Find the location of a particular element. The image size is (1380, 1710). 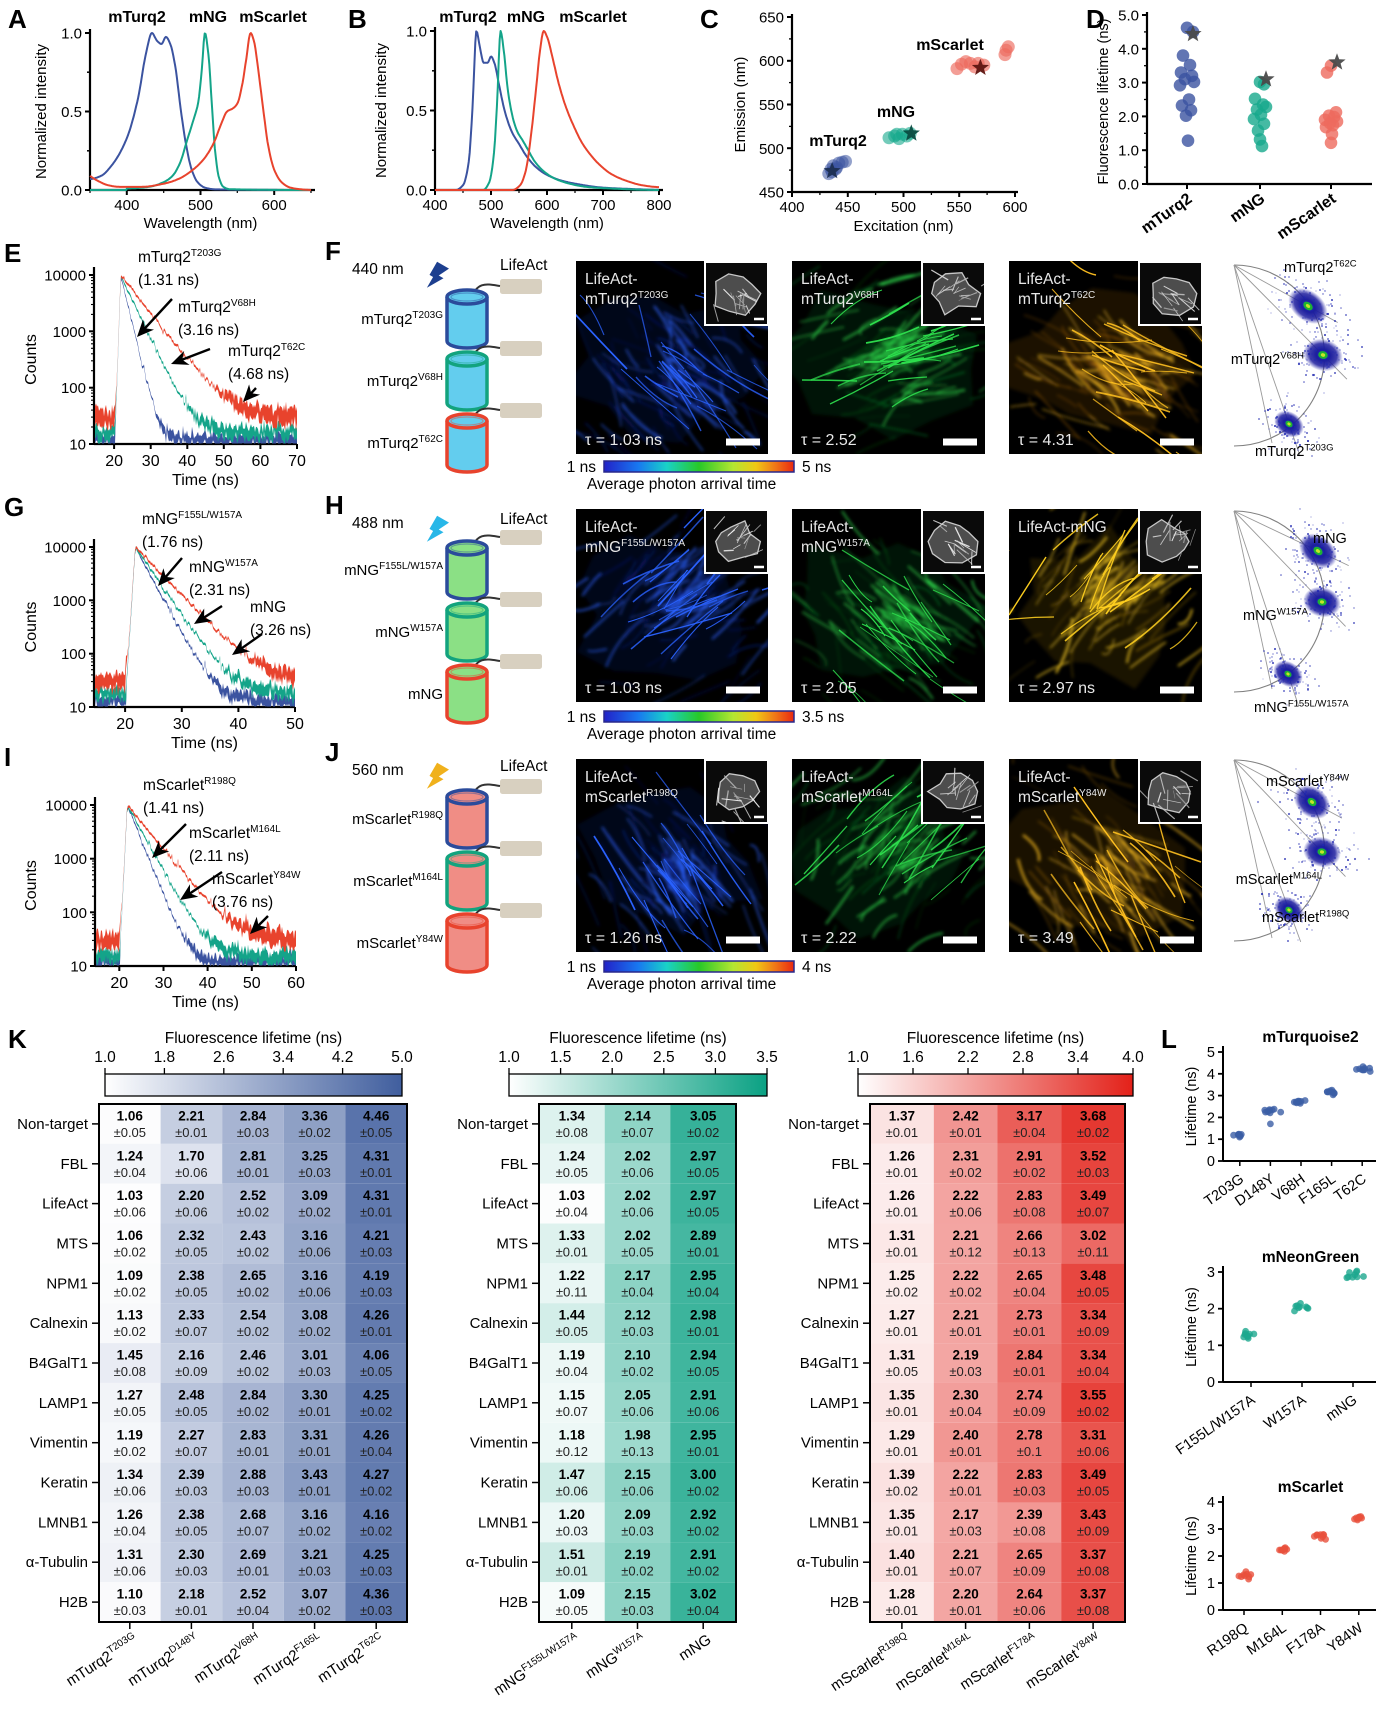

svg-text: 0.0 is located at coordinates (1128, 185).